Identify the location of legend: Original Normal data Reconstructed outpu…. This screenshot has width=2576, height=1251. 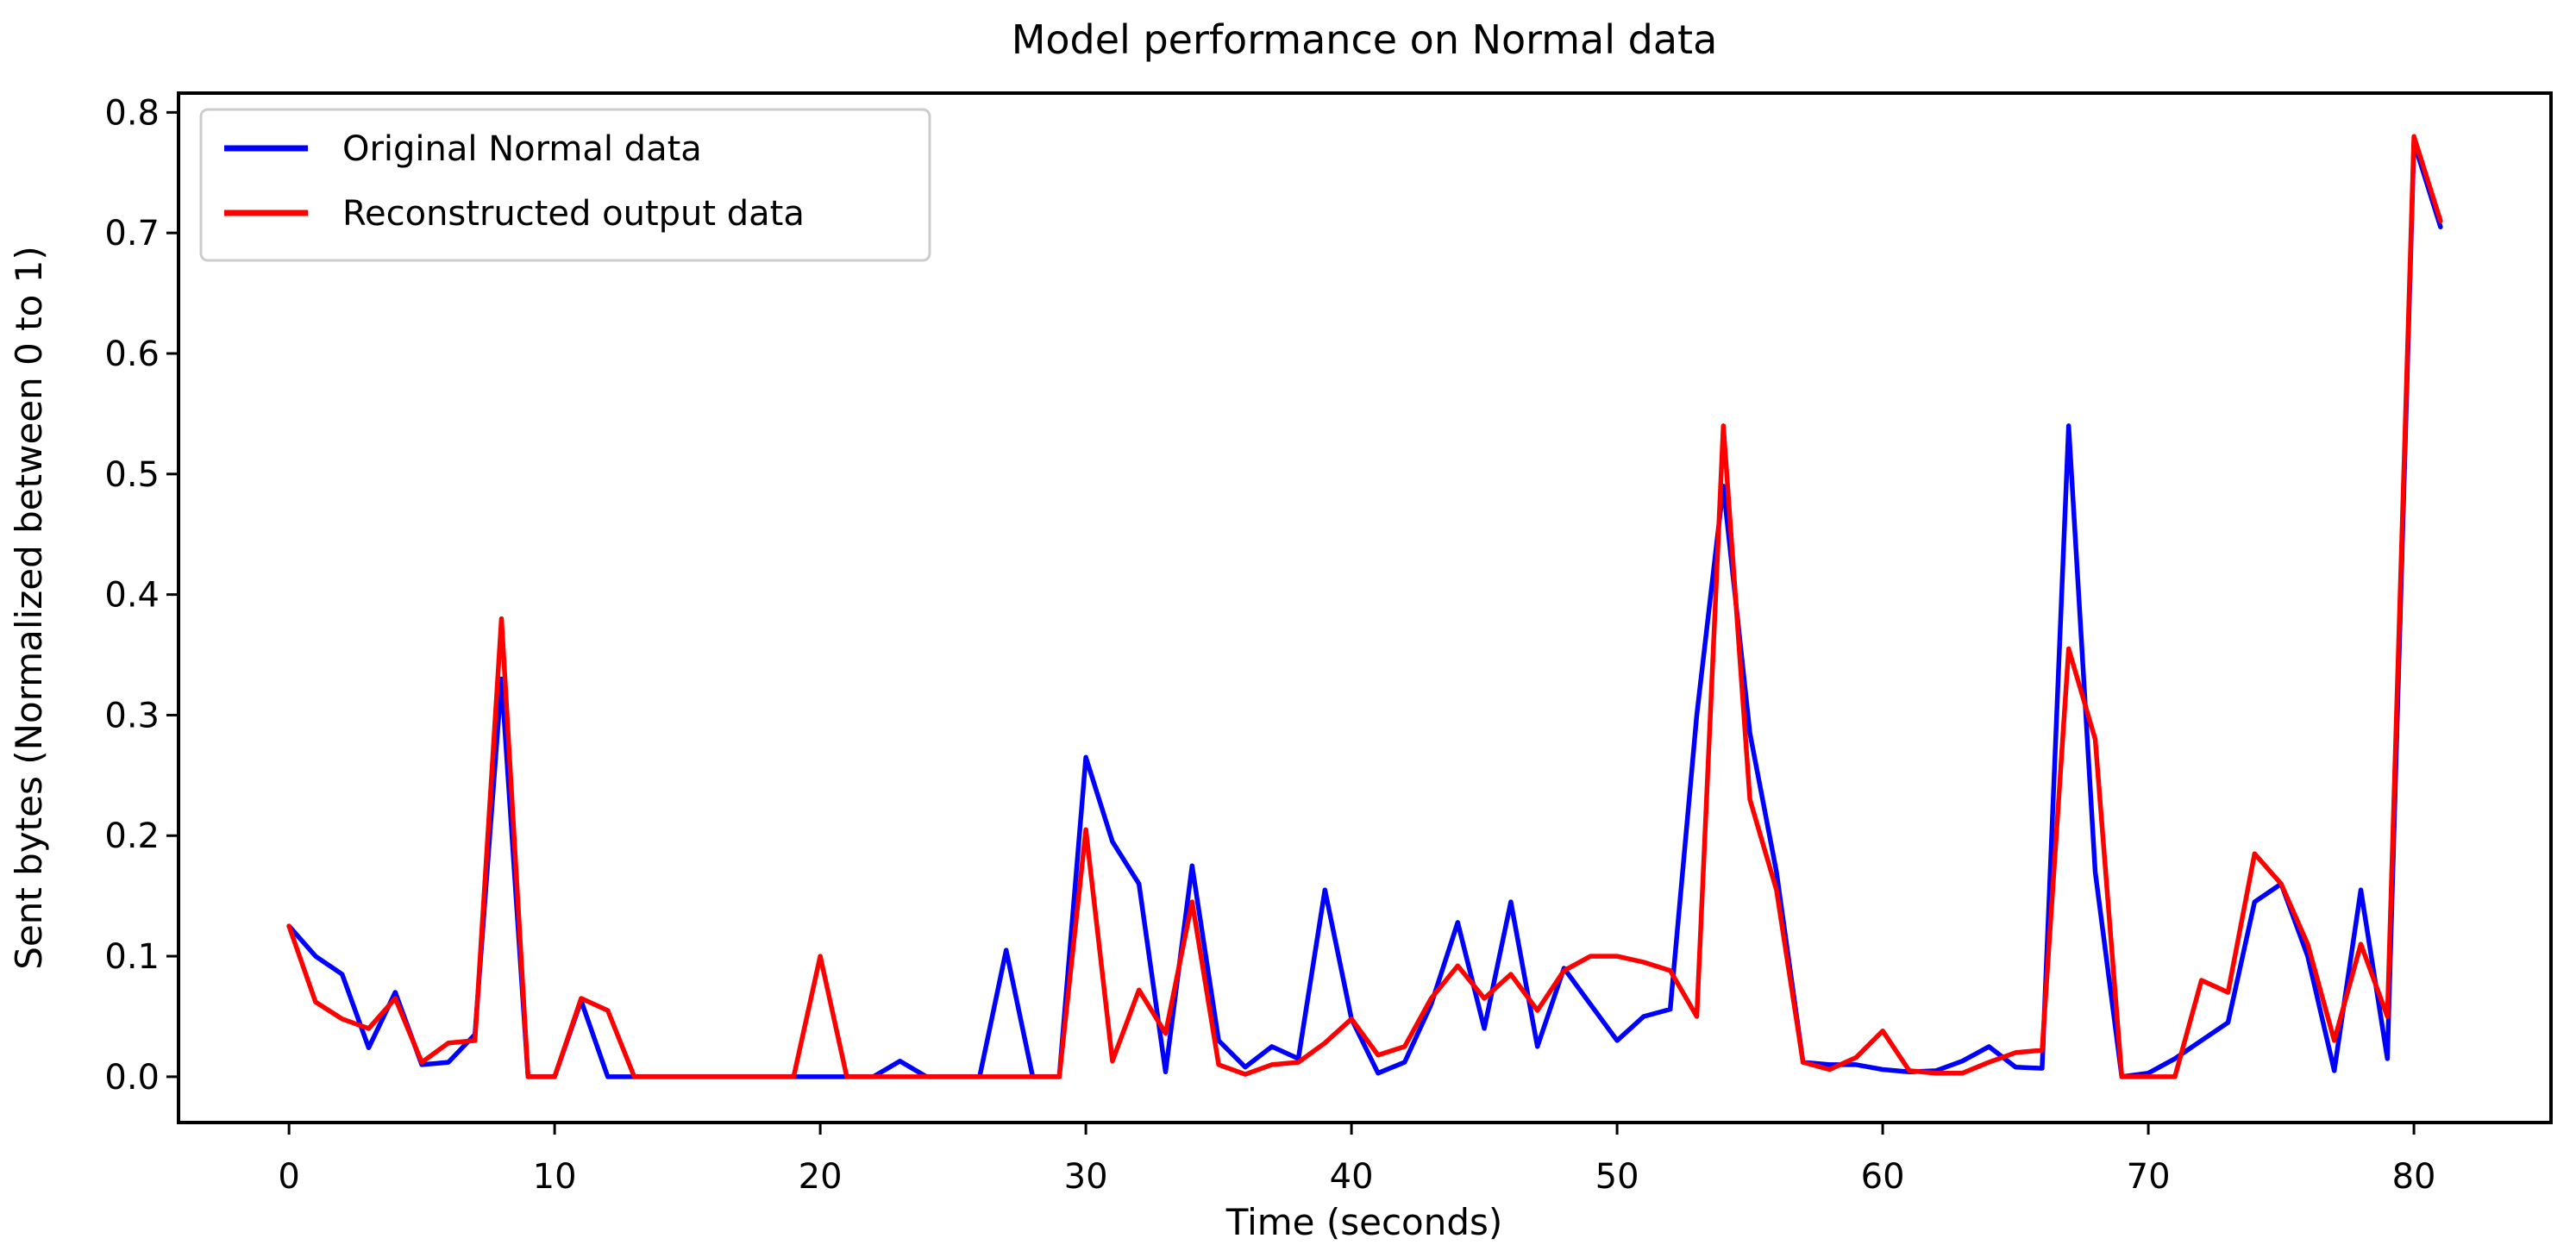
(565, 185).